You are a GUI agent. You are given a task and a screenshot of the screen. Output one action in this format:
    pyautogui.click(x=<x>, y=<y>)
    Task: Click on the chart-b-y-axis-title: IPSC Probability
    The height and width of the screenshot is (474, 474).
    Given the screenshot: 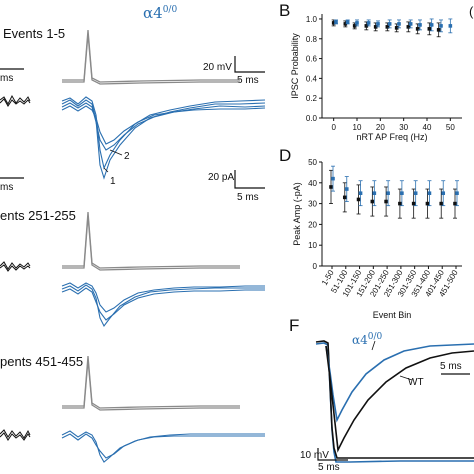 What is the action you would take?
    pyautogui.click(x=295, y=66)
    